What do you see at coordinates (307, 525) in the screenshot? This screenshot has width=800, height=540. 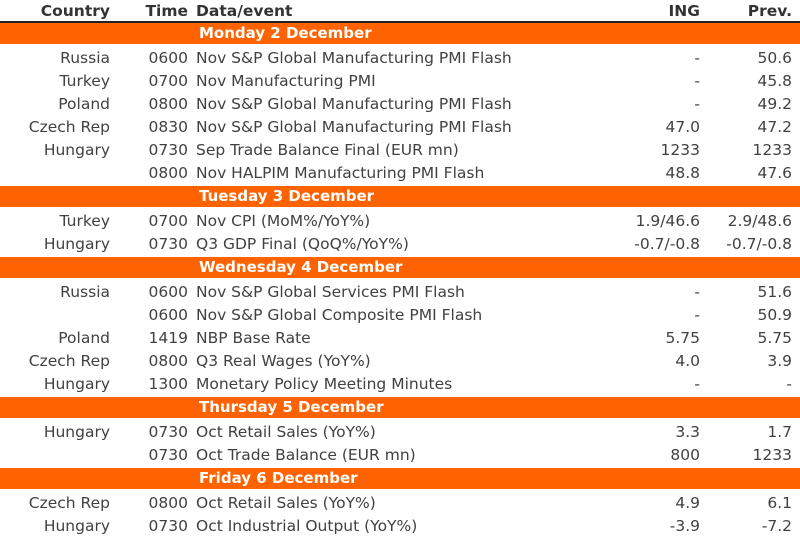 I see `cell-data-event: Oct Industrial Output (YoY%)` at bounding box center [307, 525].